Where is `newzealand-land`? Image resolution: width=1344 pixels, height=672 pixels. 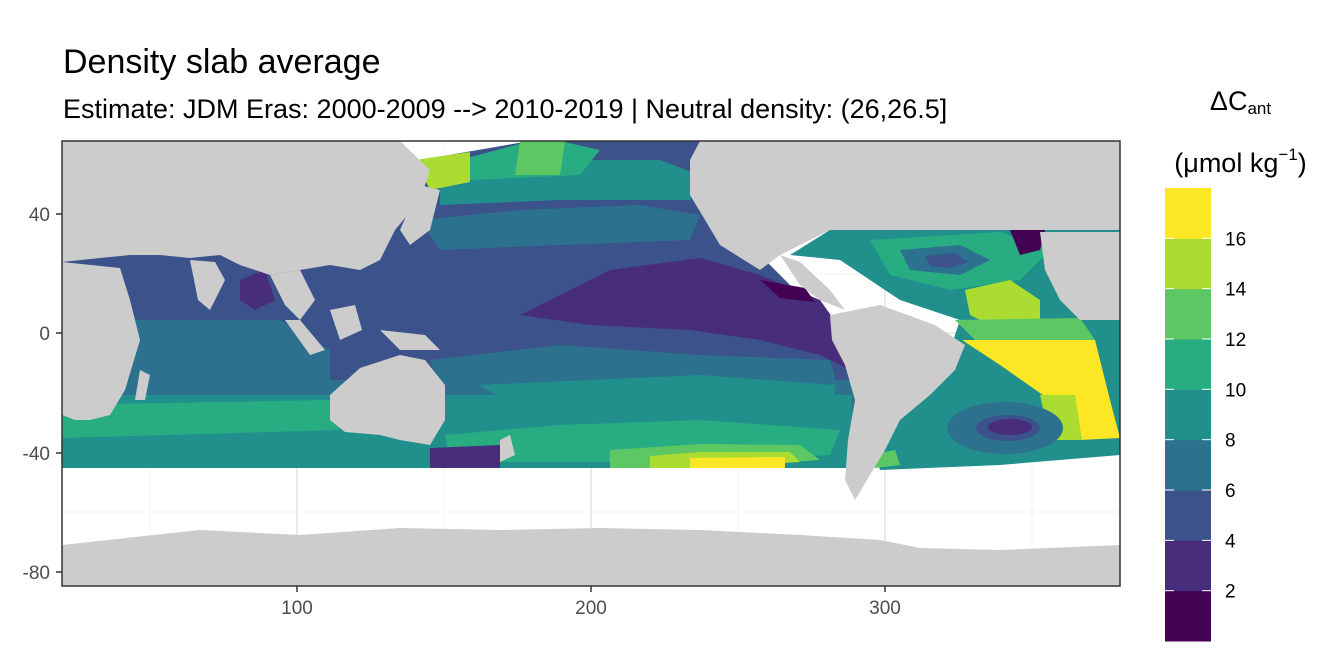 newzealand-land is located at coordinates (507, 448).